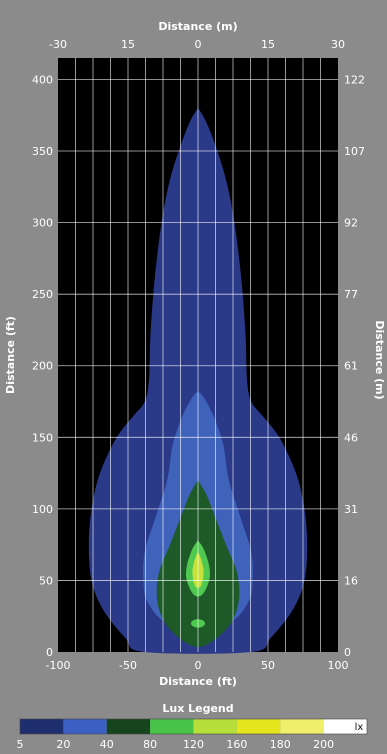 This screenshot has height=754, width=387. What do you see at coordinates (323, 744) in the screenshot?
I see `legend-label: 200` at bounding box center [323, 744].